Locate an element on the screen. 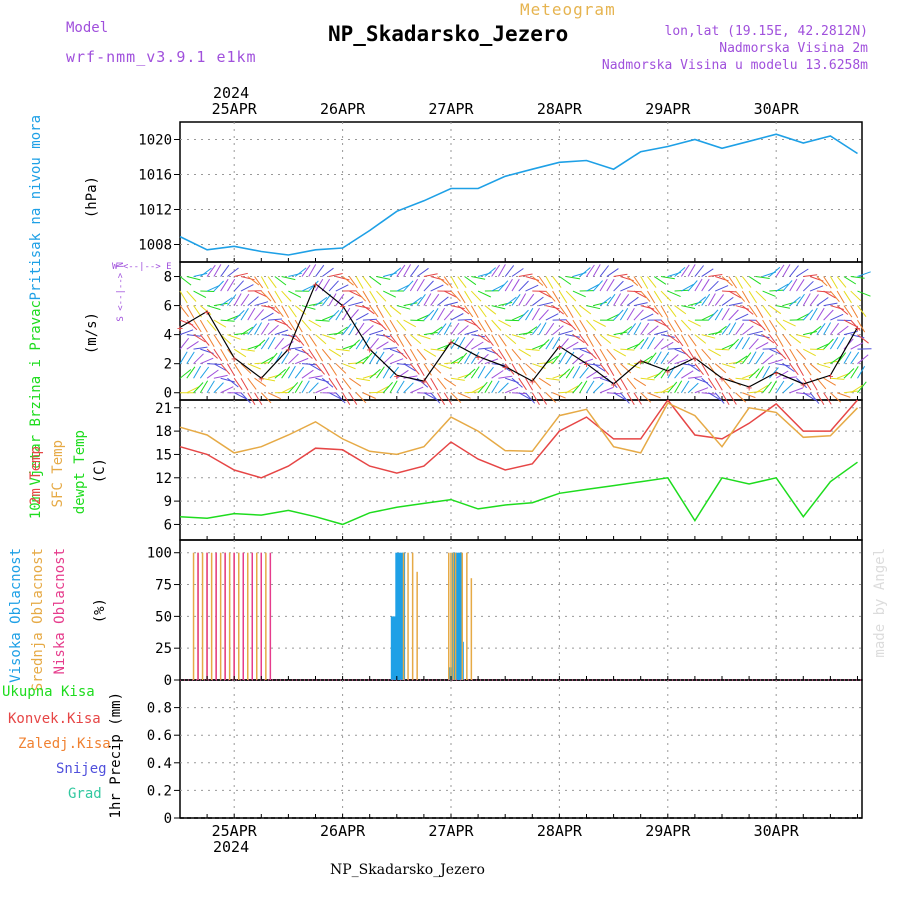 This screenshot has width=900, height=900. pressure-line is located at coordinates (518, 194).